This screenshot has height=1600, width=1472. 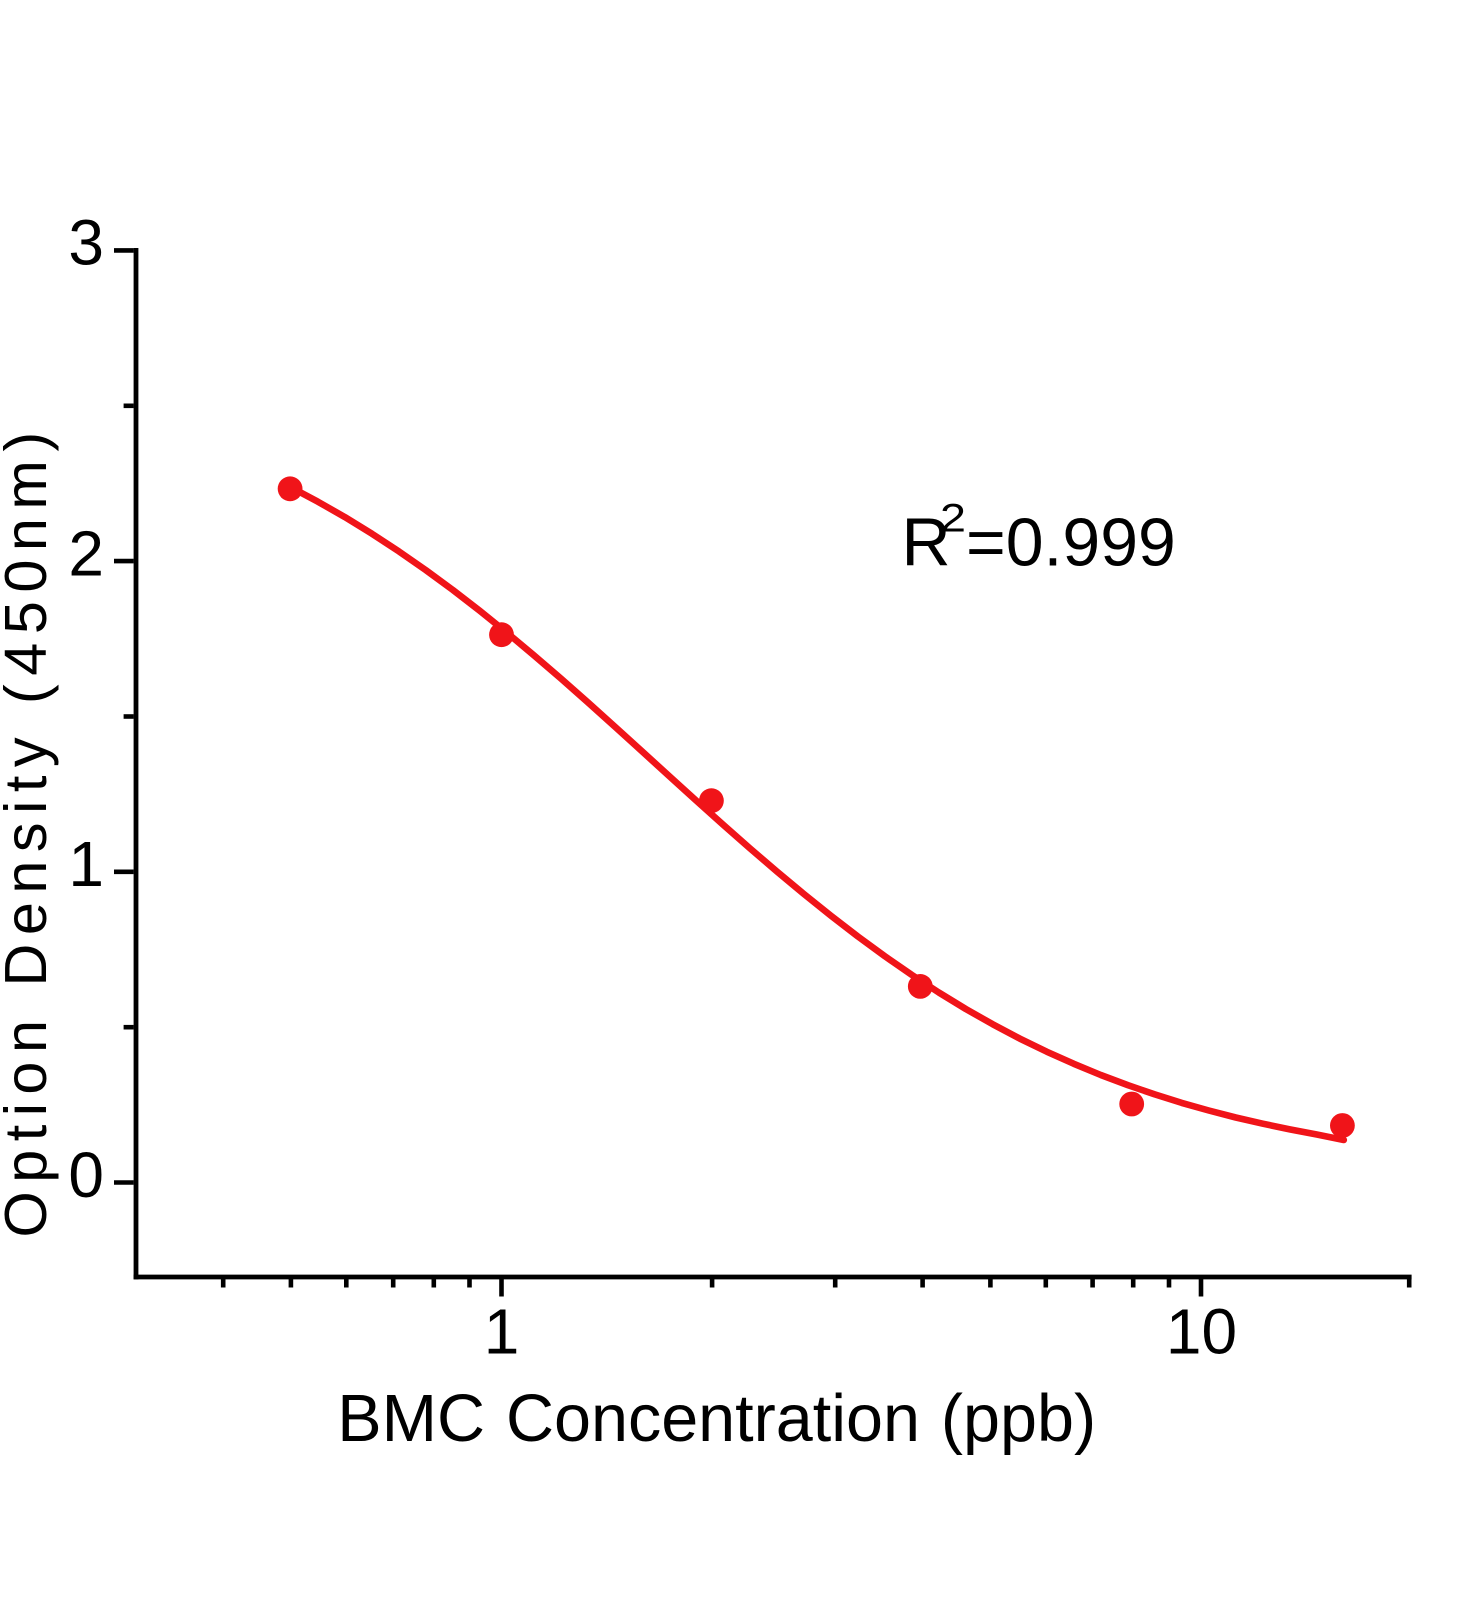 I want to click on svg-text: 0, so click(x=86, y=1175).